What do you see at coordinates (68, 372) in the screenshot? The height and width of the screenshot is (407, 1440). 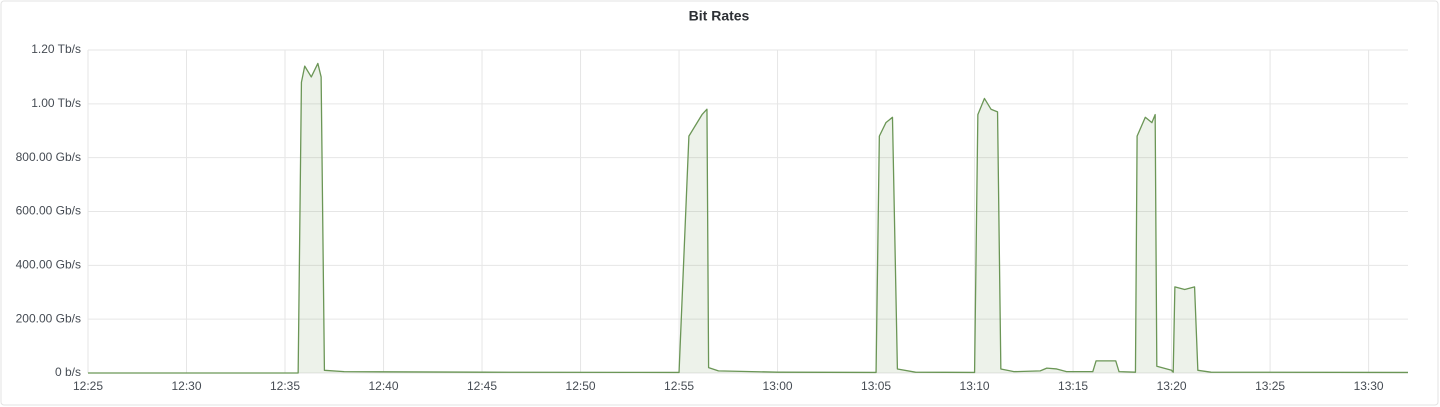 I see `y-tick-label: 0 b/s` at bounding box center [68, 372].